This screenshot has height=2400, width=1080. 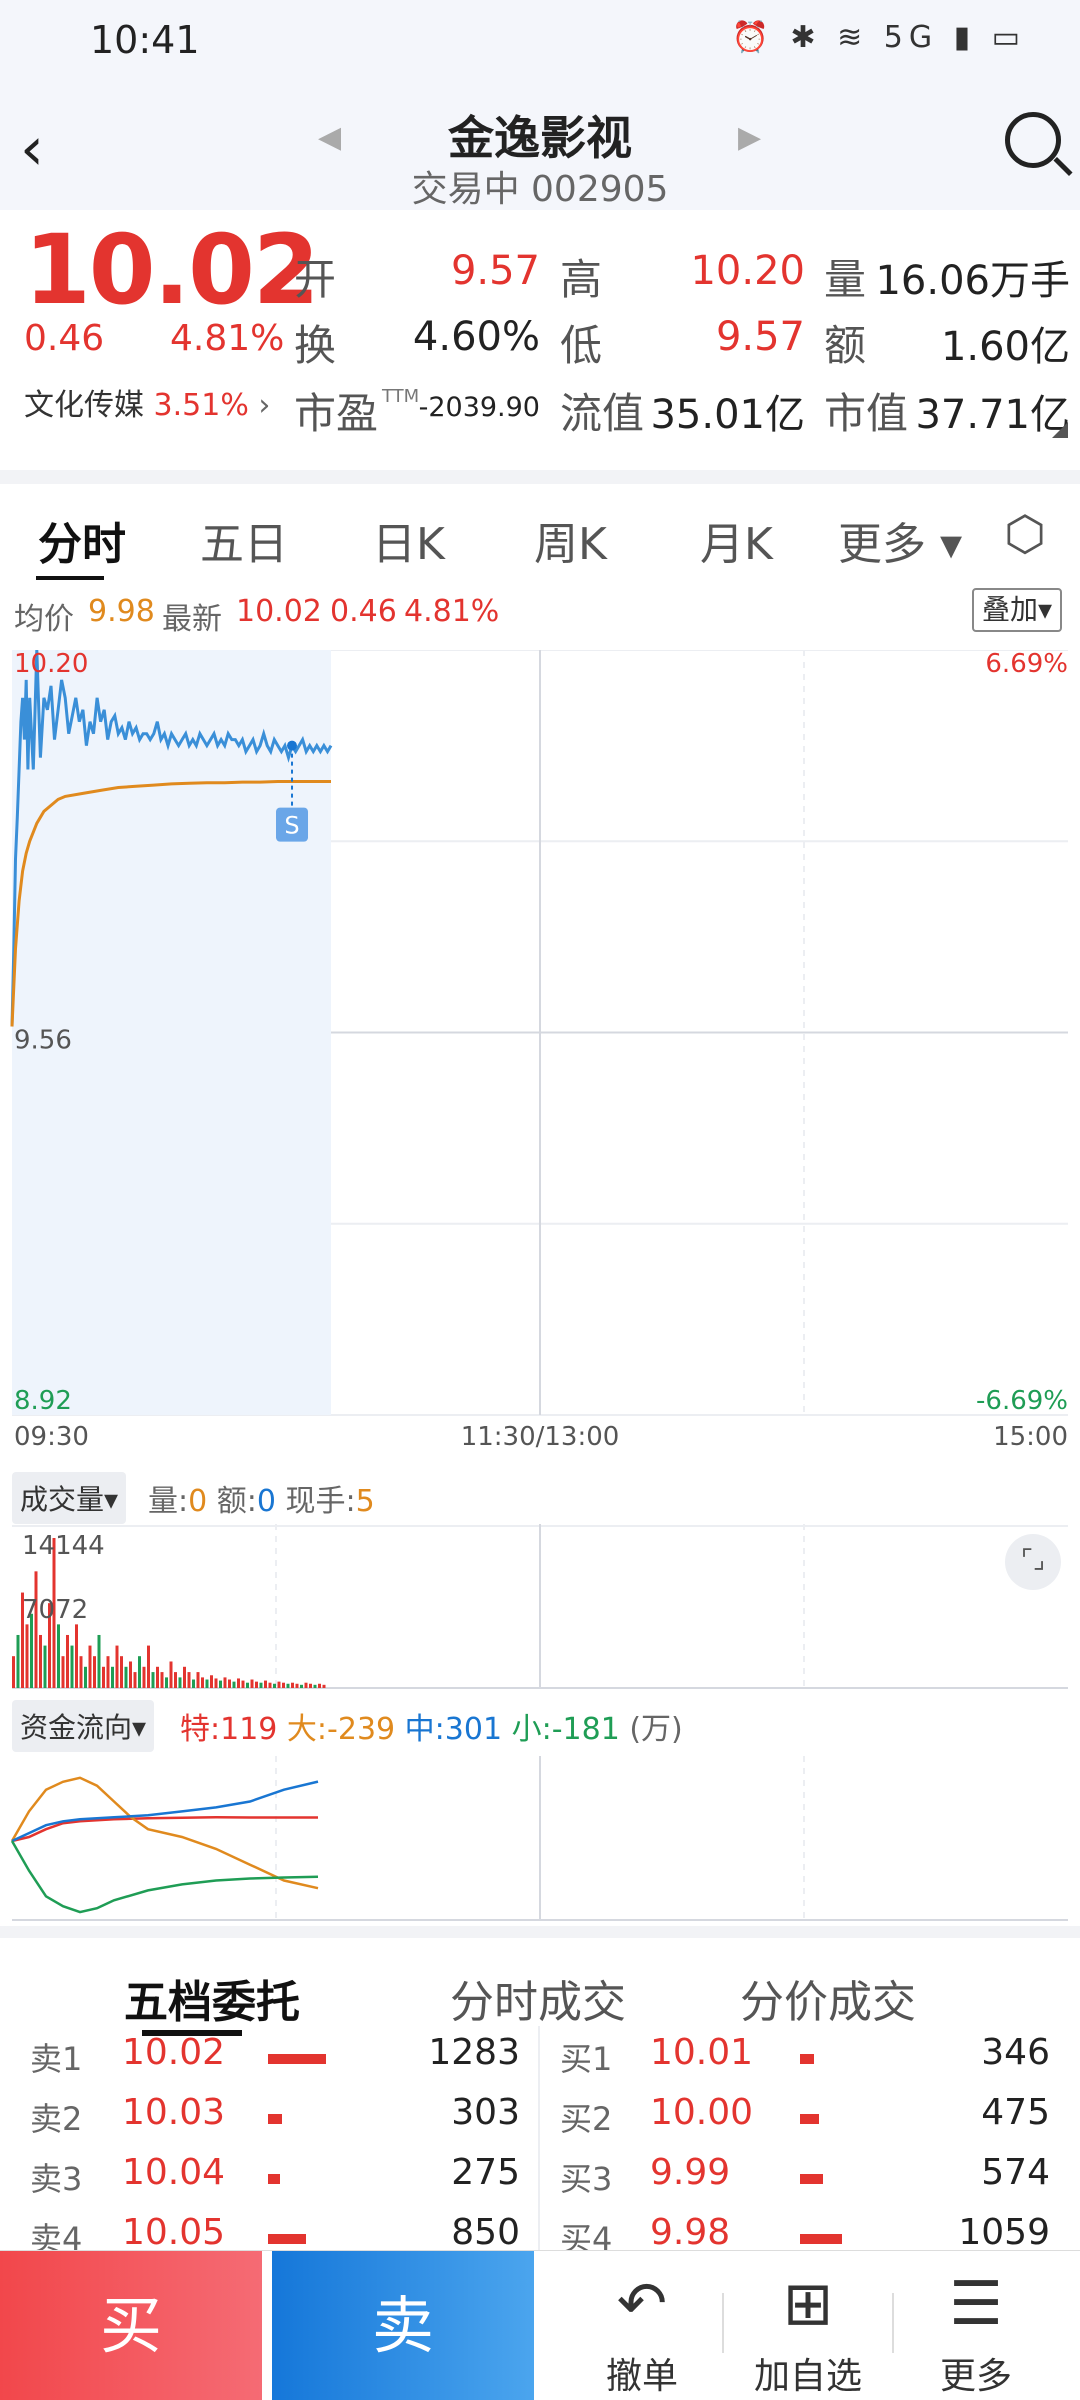 What do you see at coordinates (266, 1501) in the screenshot?
I see `amt-value: 0` at bounding box center [266, 1501].